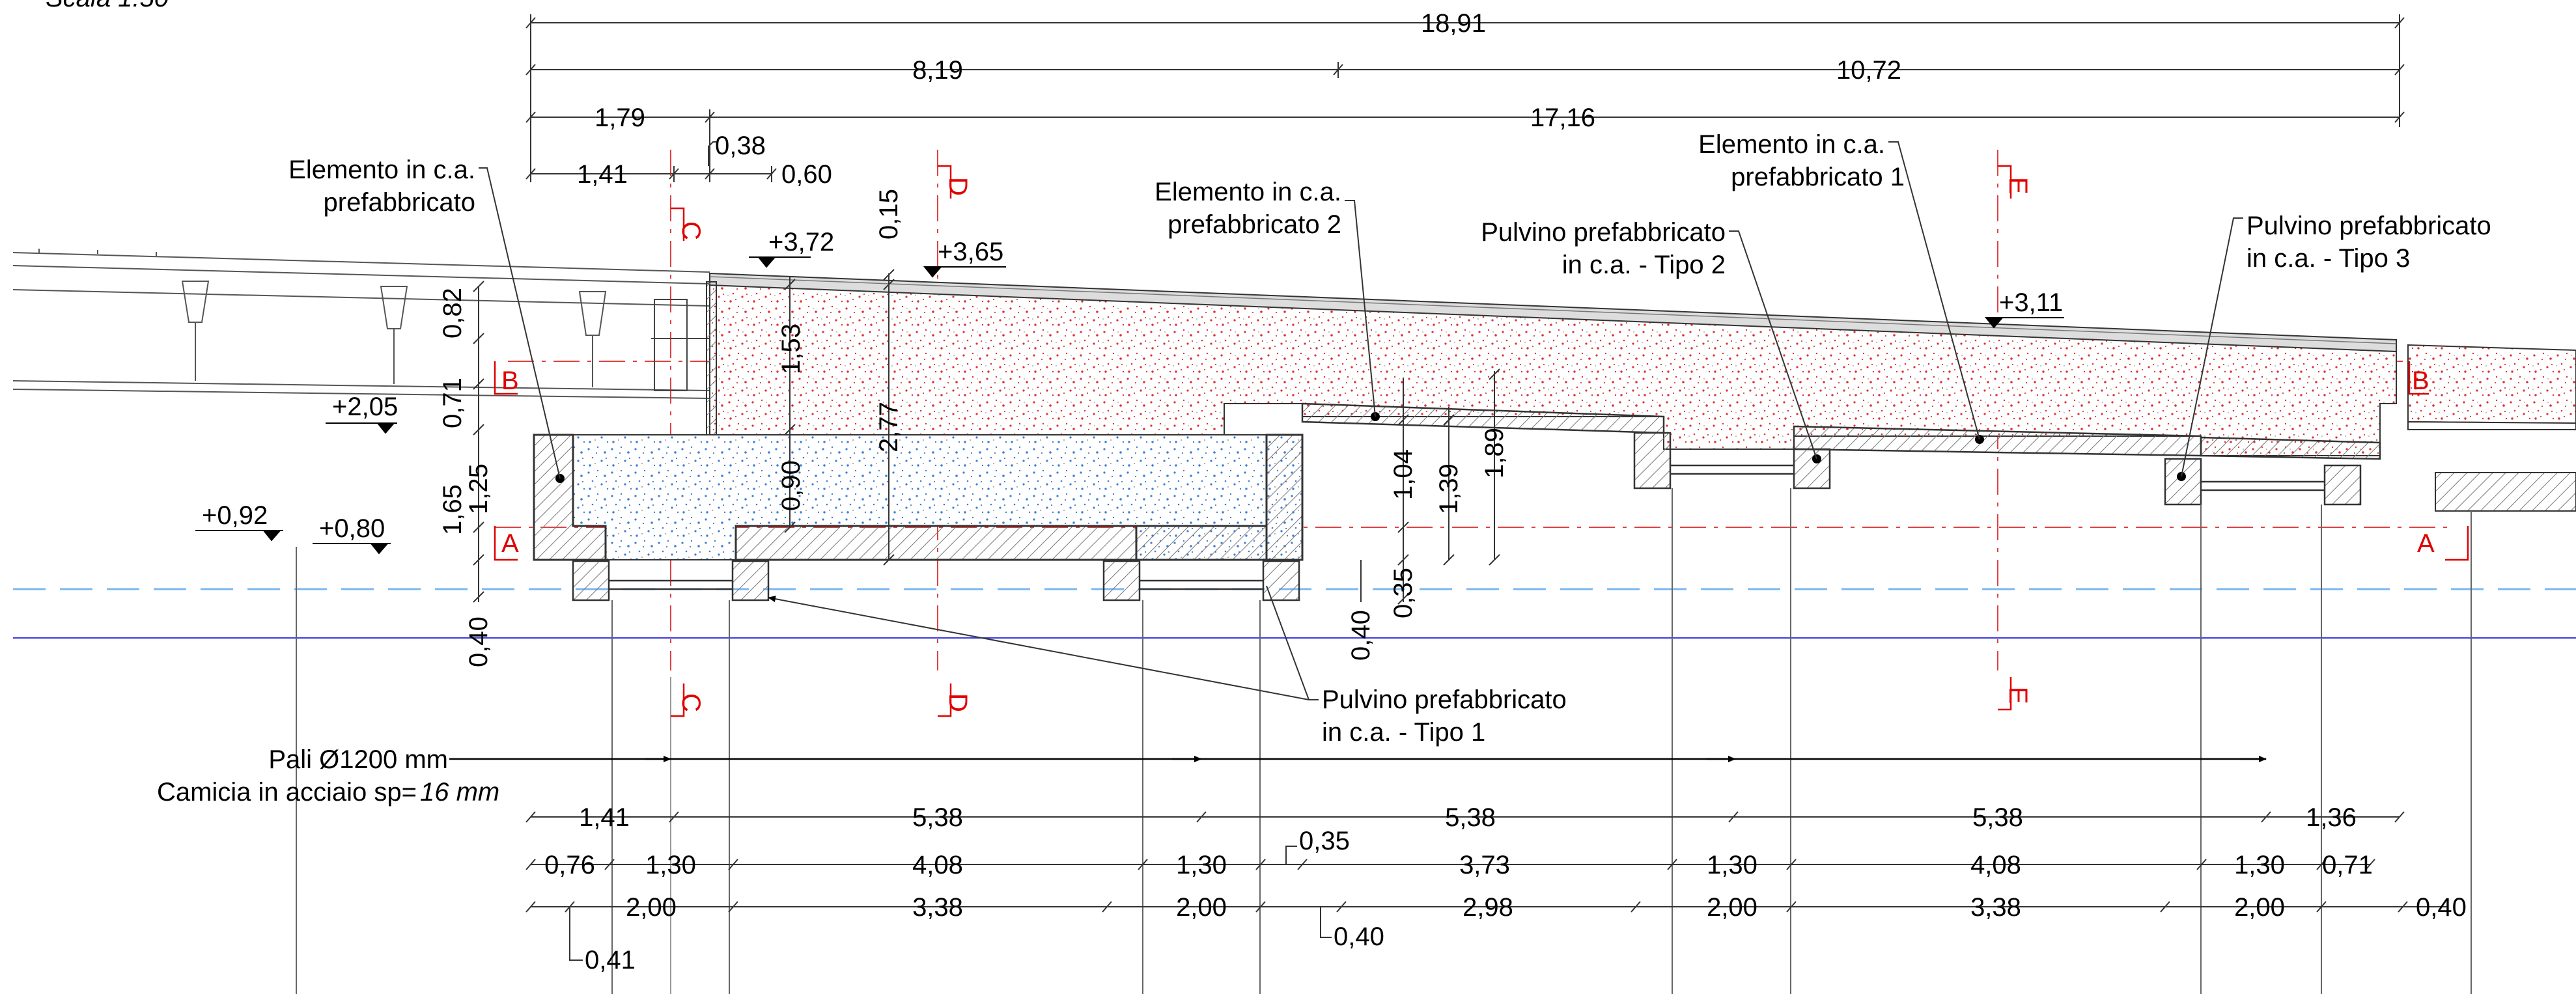 The height and width of the screenshot is (994, 2576). I want to click on label-pulvino1-l2: in c.a. - Tipo 1, so click(1403, 732).